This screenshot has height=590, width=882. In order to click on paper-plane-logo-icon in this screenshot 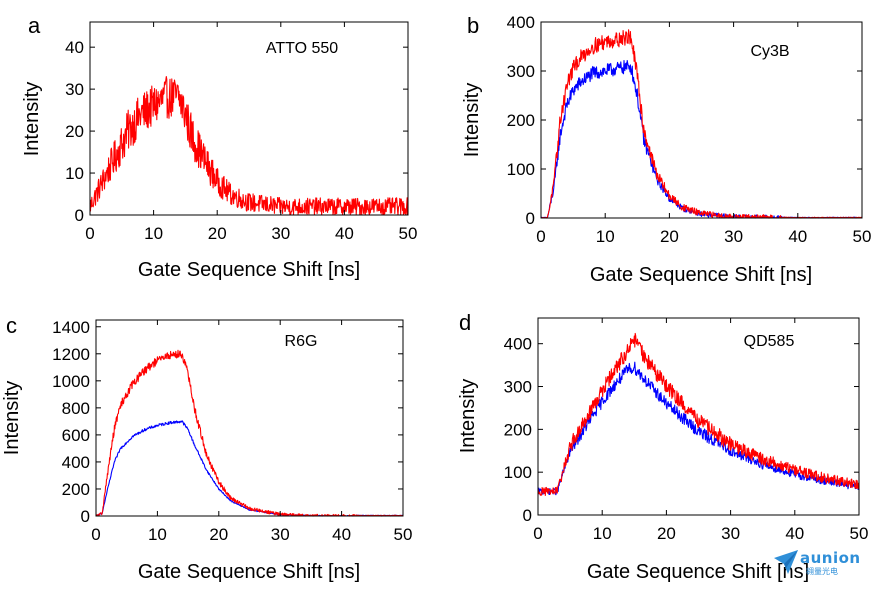, I will do `click(786, 562)`.